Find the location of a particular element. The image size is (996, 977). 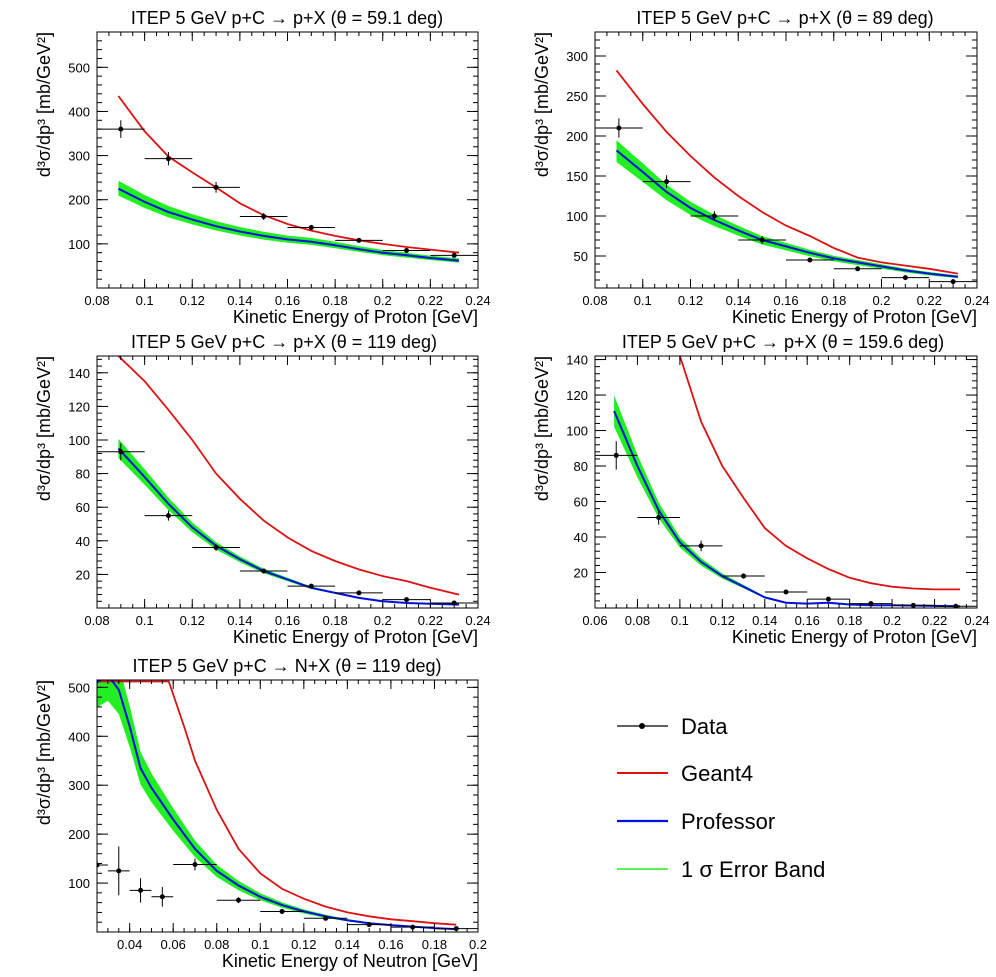

x-tick-label: 0.22 is located at coordinates (430, 300).